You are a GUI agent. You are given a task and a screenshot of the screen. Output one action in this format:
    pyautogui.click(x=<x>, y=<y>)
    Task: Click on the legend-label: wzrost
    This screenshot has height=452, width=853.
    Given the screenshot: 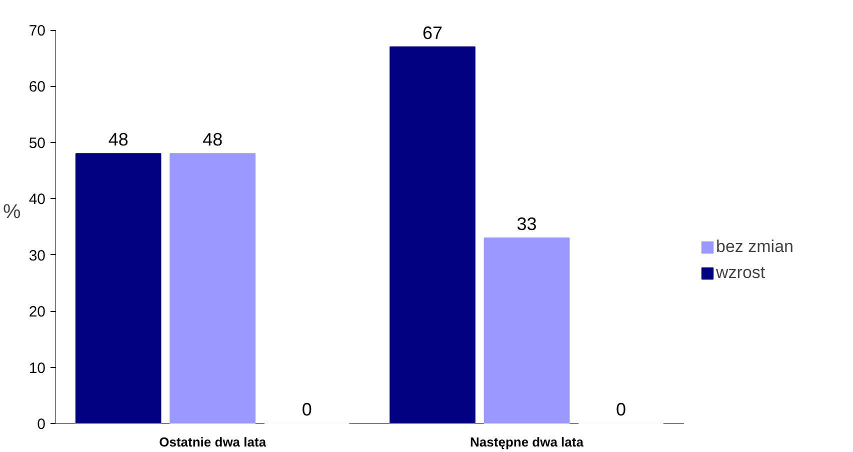 What is the action you would take?
    pyautogui.click(x=741, y=273)
    